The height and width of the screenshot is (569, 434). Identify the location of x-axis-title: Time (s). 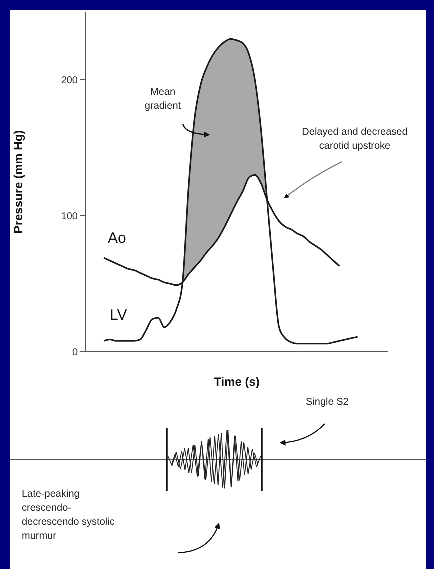
(237, 382).